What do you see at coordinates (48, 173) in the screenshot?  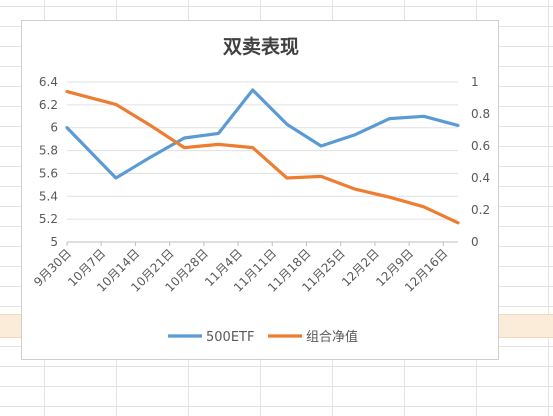 I see `left-tick-label: 5.6` at bounding box center [48, 173].